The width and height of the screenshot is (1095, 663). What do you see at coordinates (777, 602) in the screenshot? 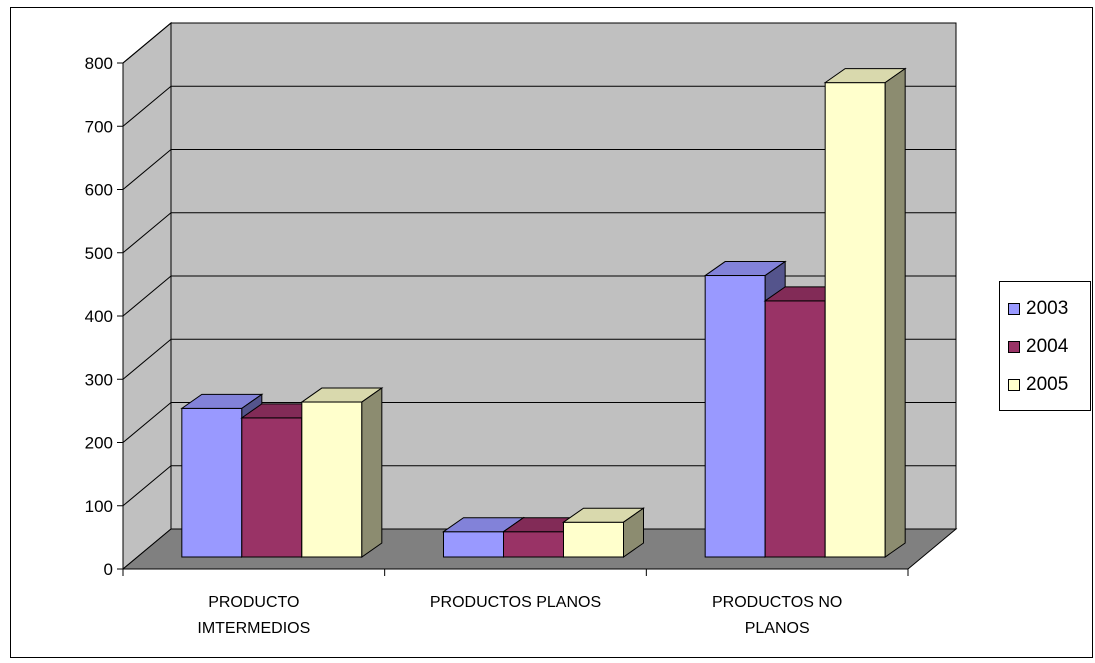
I see `x-category-label: PRODUCTOS NO` at bounding box center [777, 602].